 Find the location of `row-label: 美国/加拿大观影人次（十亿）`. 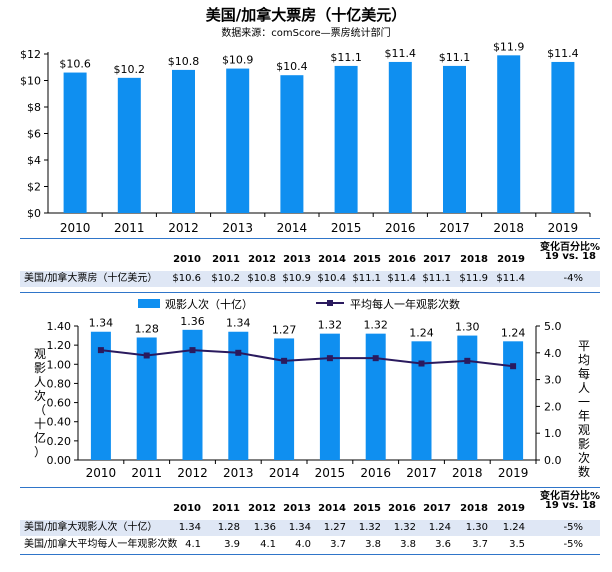

row-label: 美国/加拿大观影人次（十亿） is located at coordinates (91, 527).